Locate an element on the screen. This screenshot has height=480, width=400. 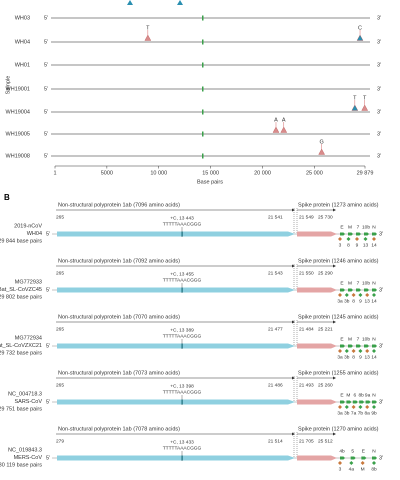
gene-label: 9 is located at coordinates (360, 301).